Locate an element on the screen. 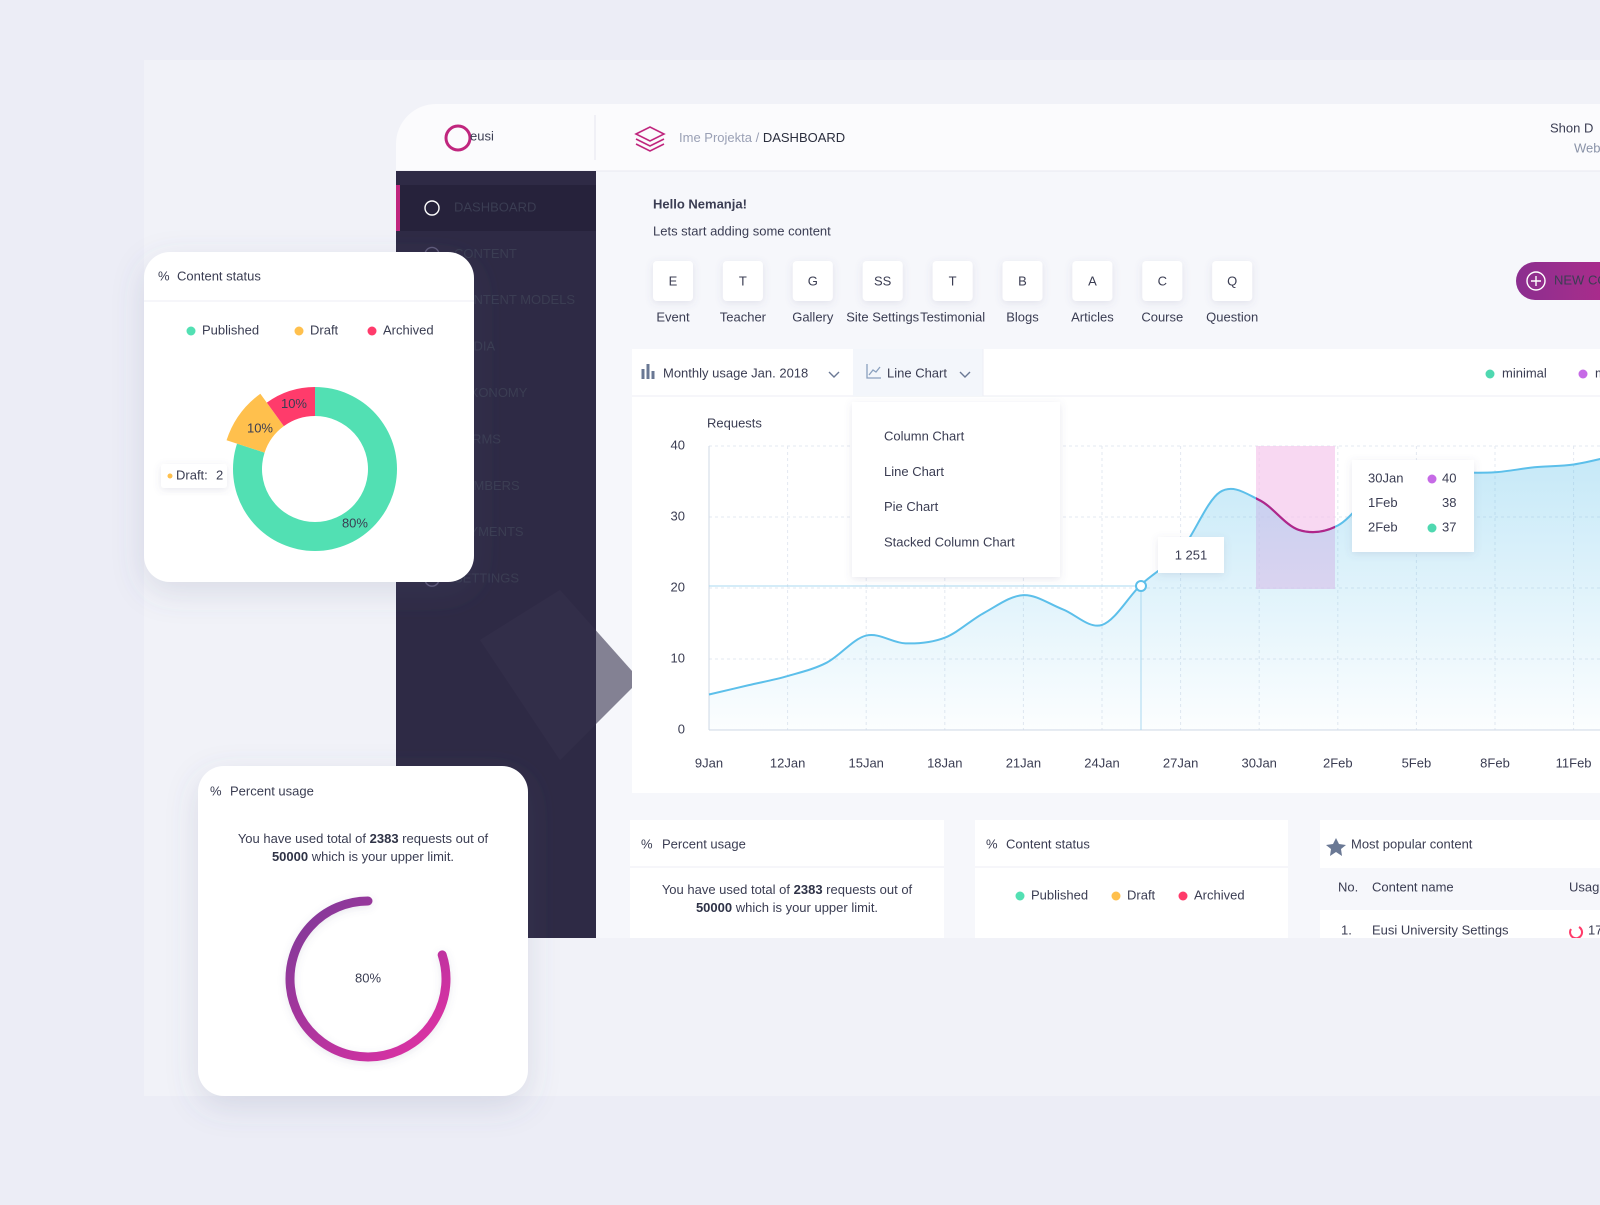 This screenshot has height=1205, width=1600. tile-letter: SS is located at coordinates (883, 280).